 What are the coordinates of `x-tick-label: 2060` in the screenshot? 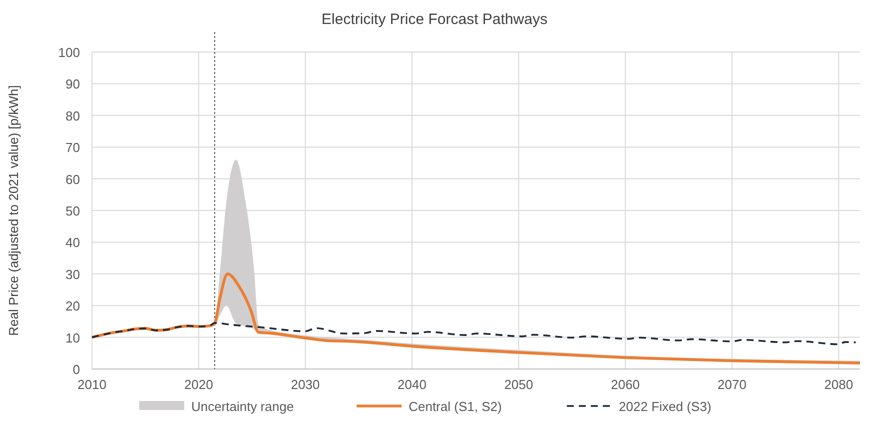 It's located at (625, 384).